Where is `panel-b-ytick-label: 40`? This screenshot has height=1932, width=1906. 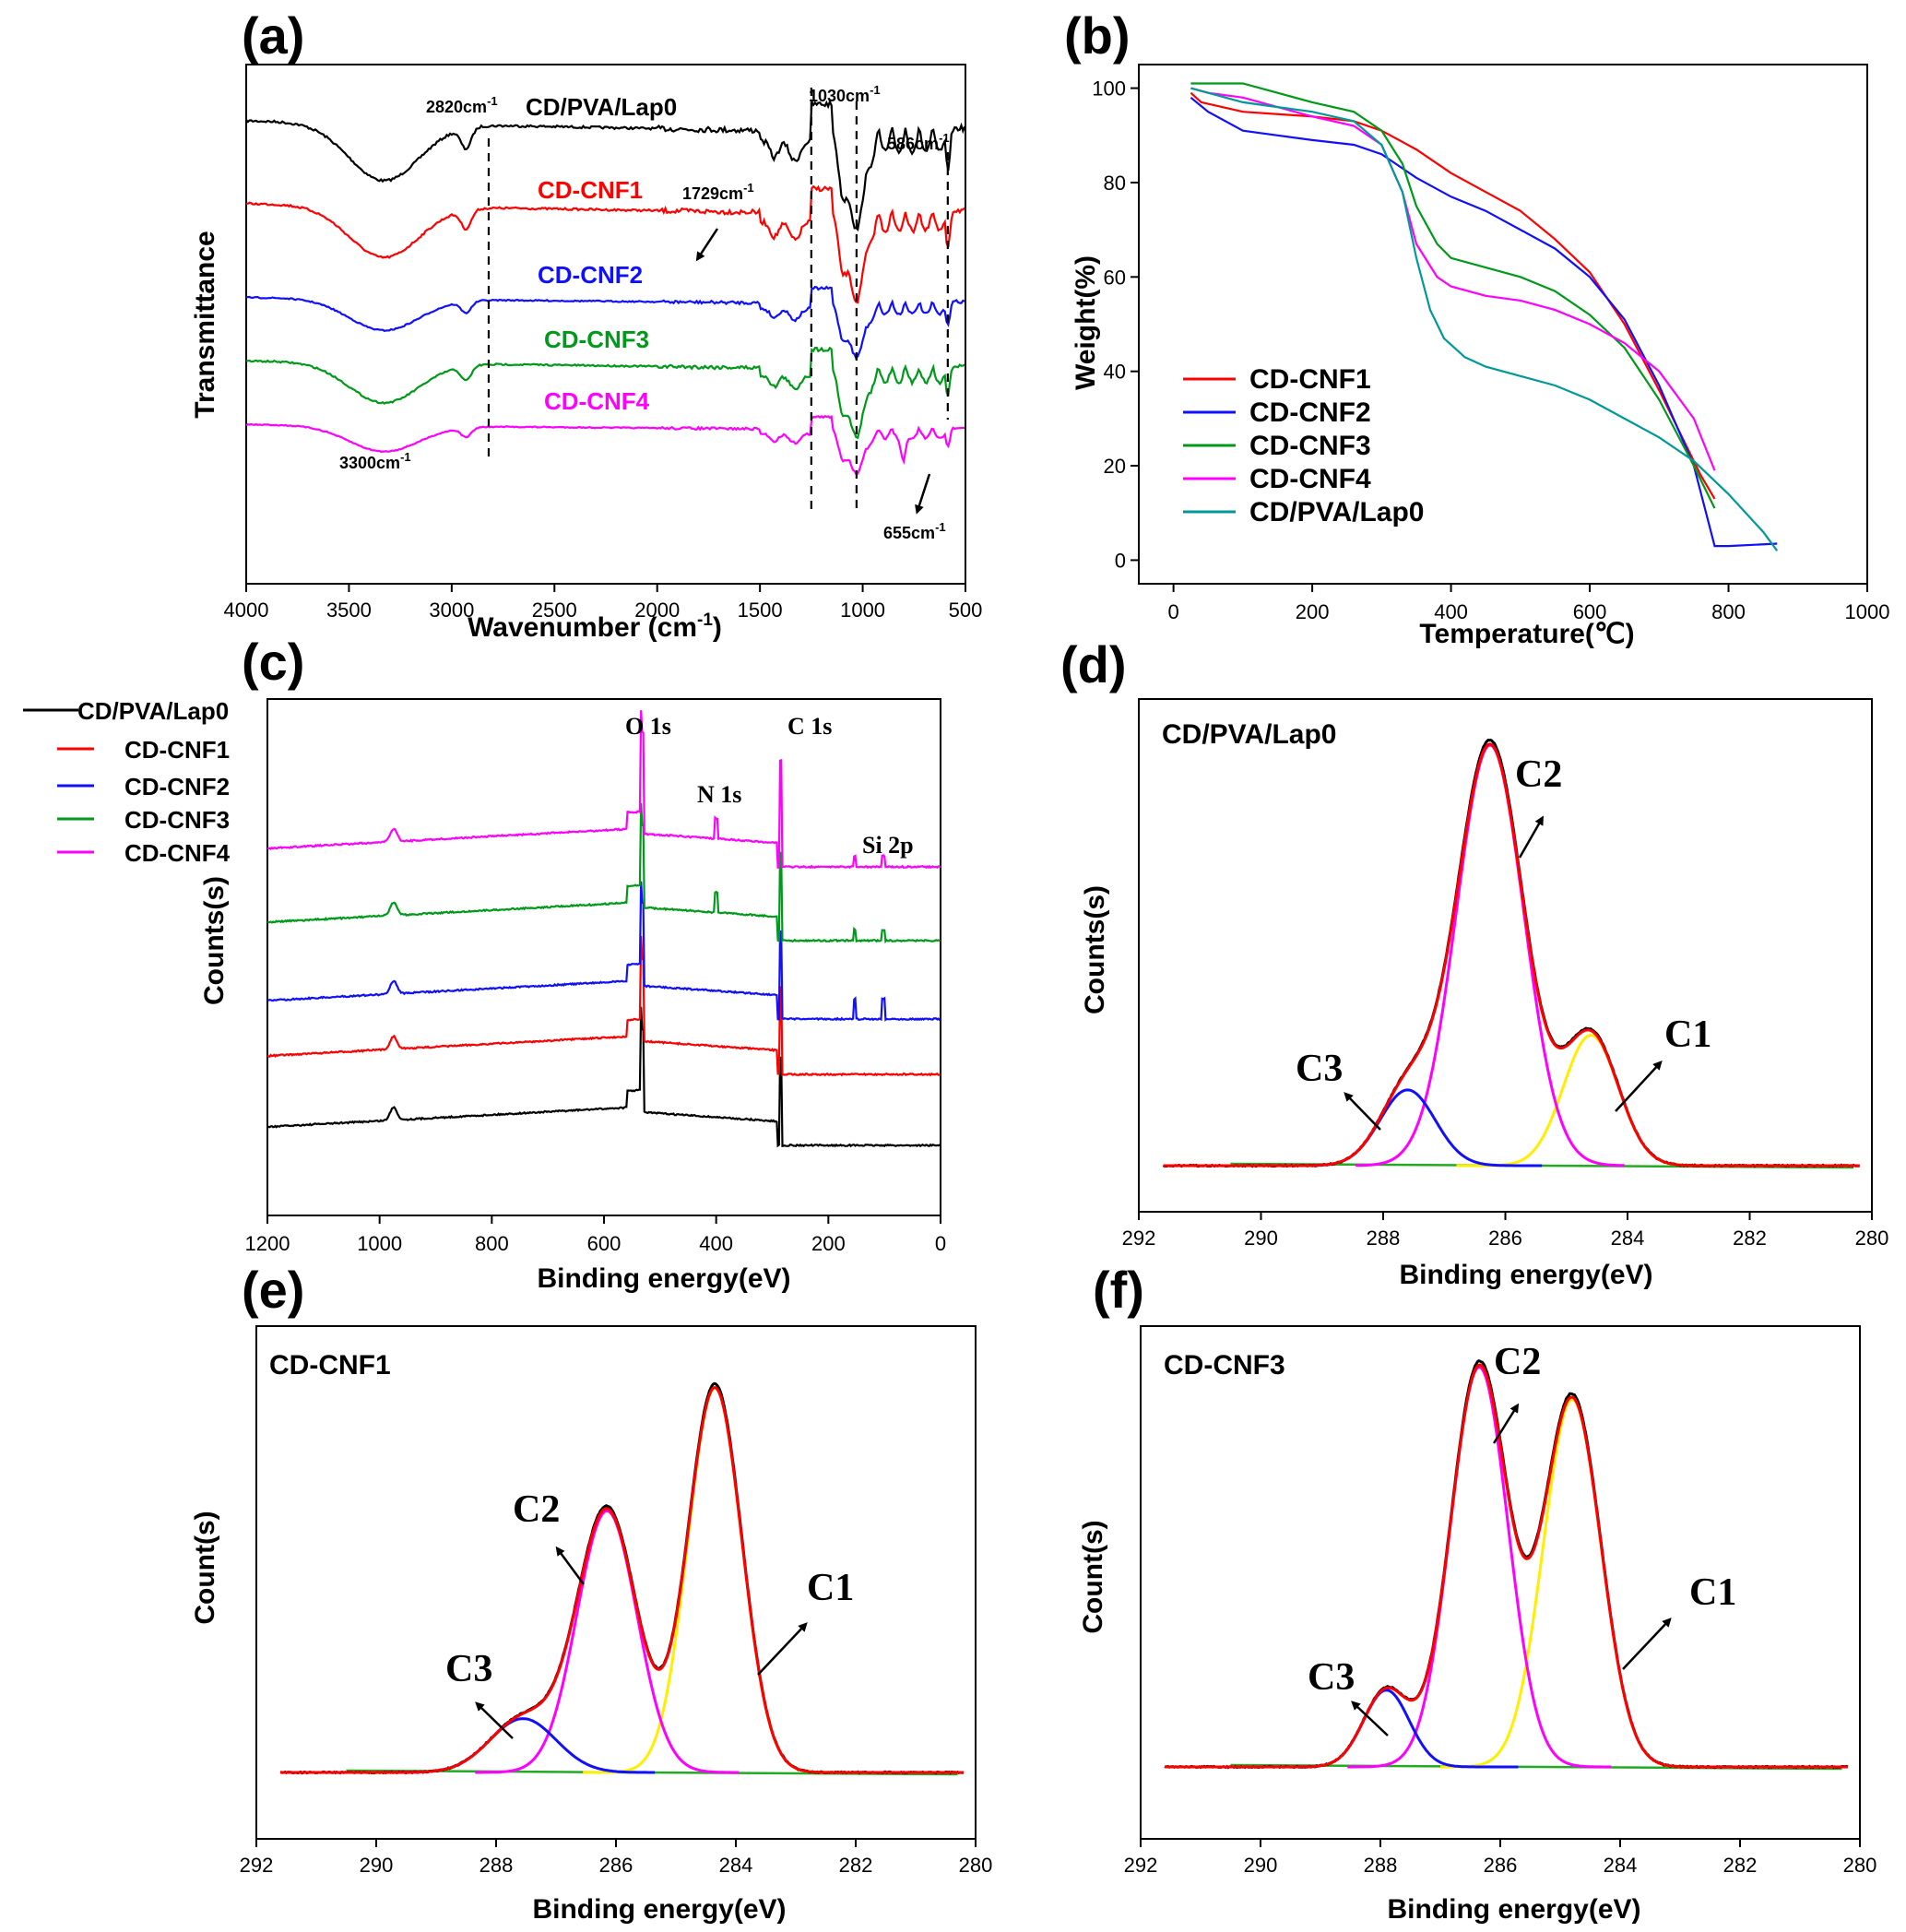
panel-b-ytick-label: 40 is located at coordinates (1115, 372).